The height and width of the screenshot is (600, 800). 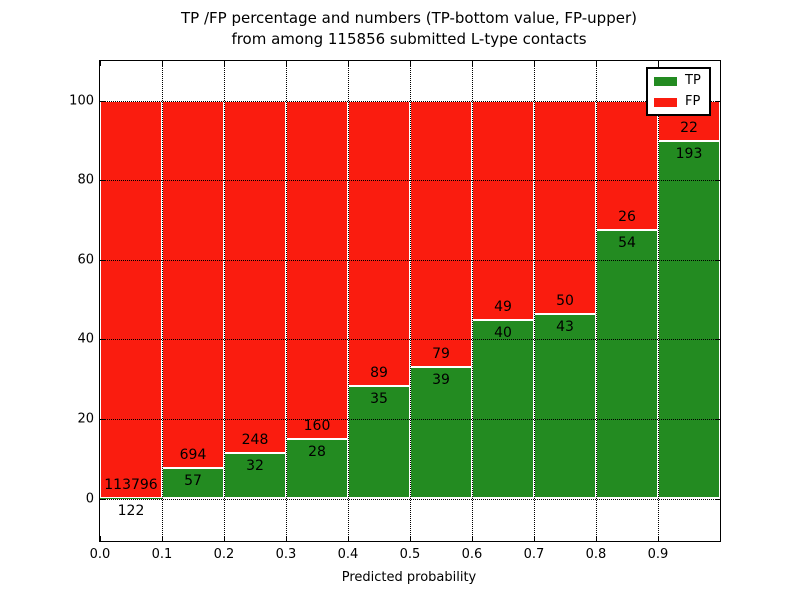 I want to click on tp-color-swatch, so click(x=665, y=81).